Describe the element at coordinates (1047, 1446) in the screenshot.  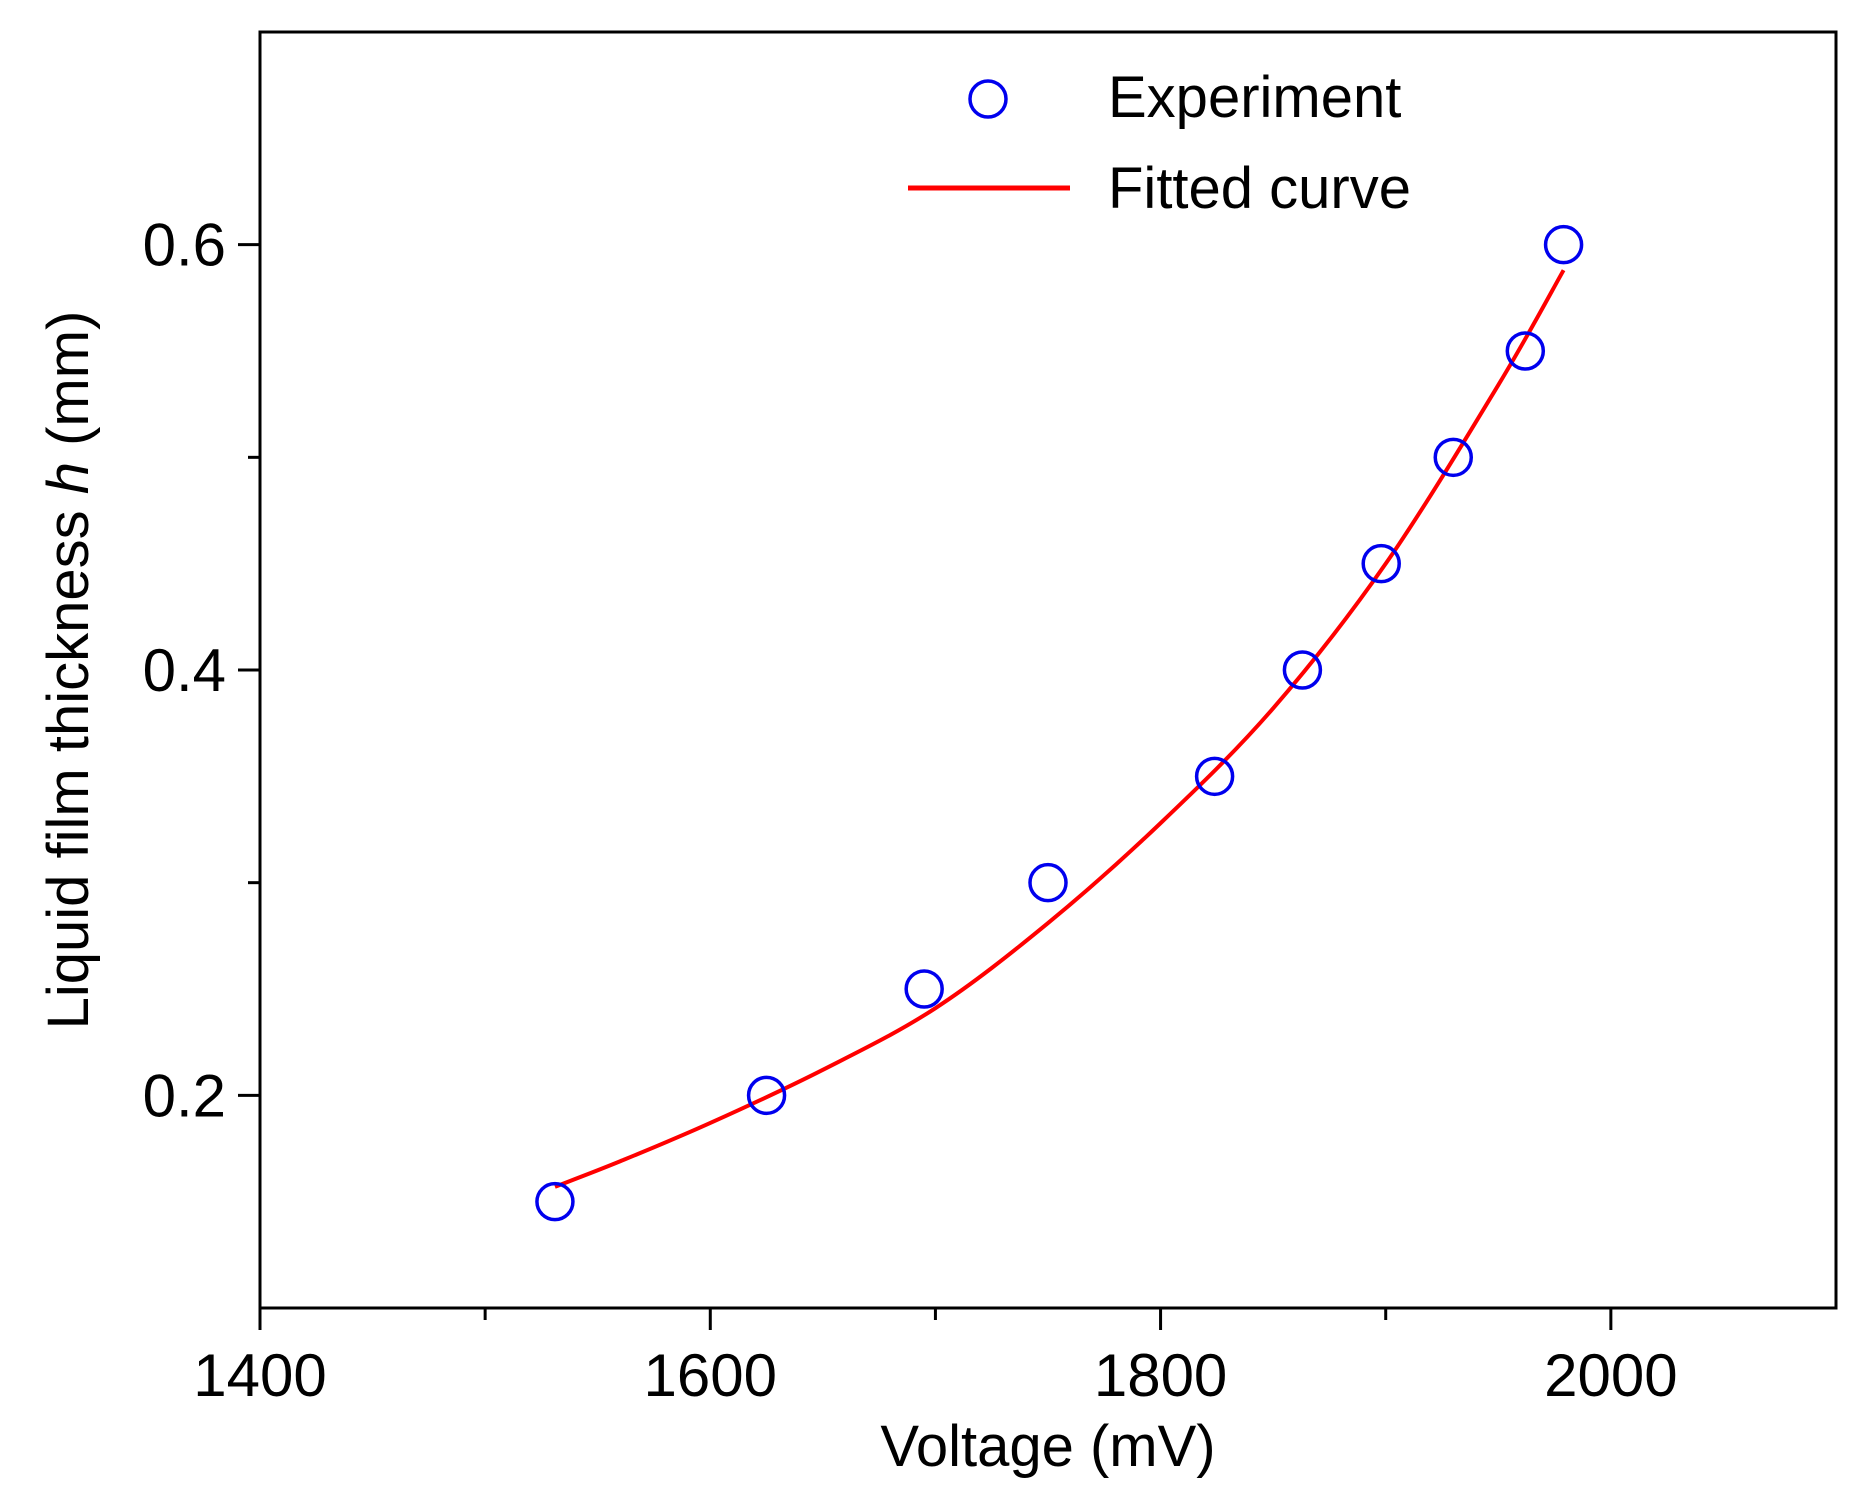
I see `x-axis-title: Voltage (mV)` at that location.